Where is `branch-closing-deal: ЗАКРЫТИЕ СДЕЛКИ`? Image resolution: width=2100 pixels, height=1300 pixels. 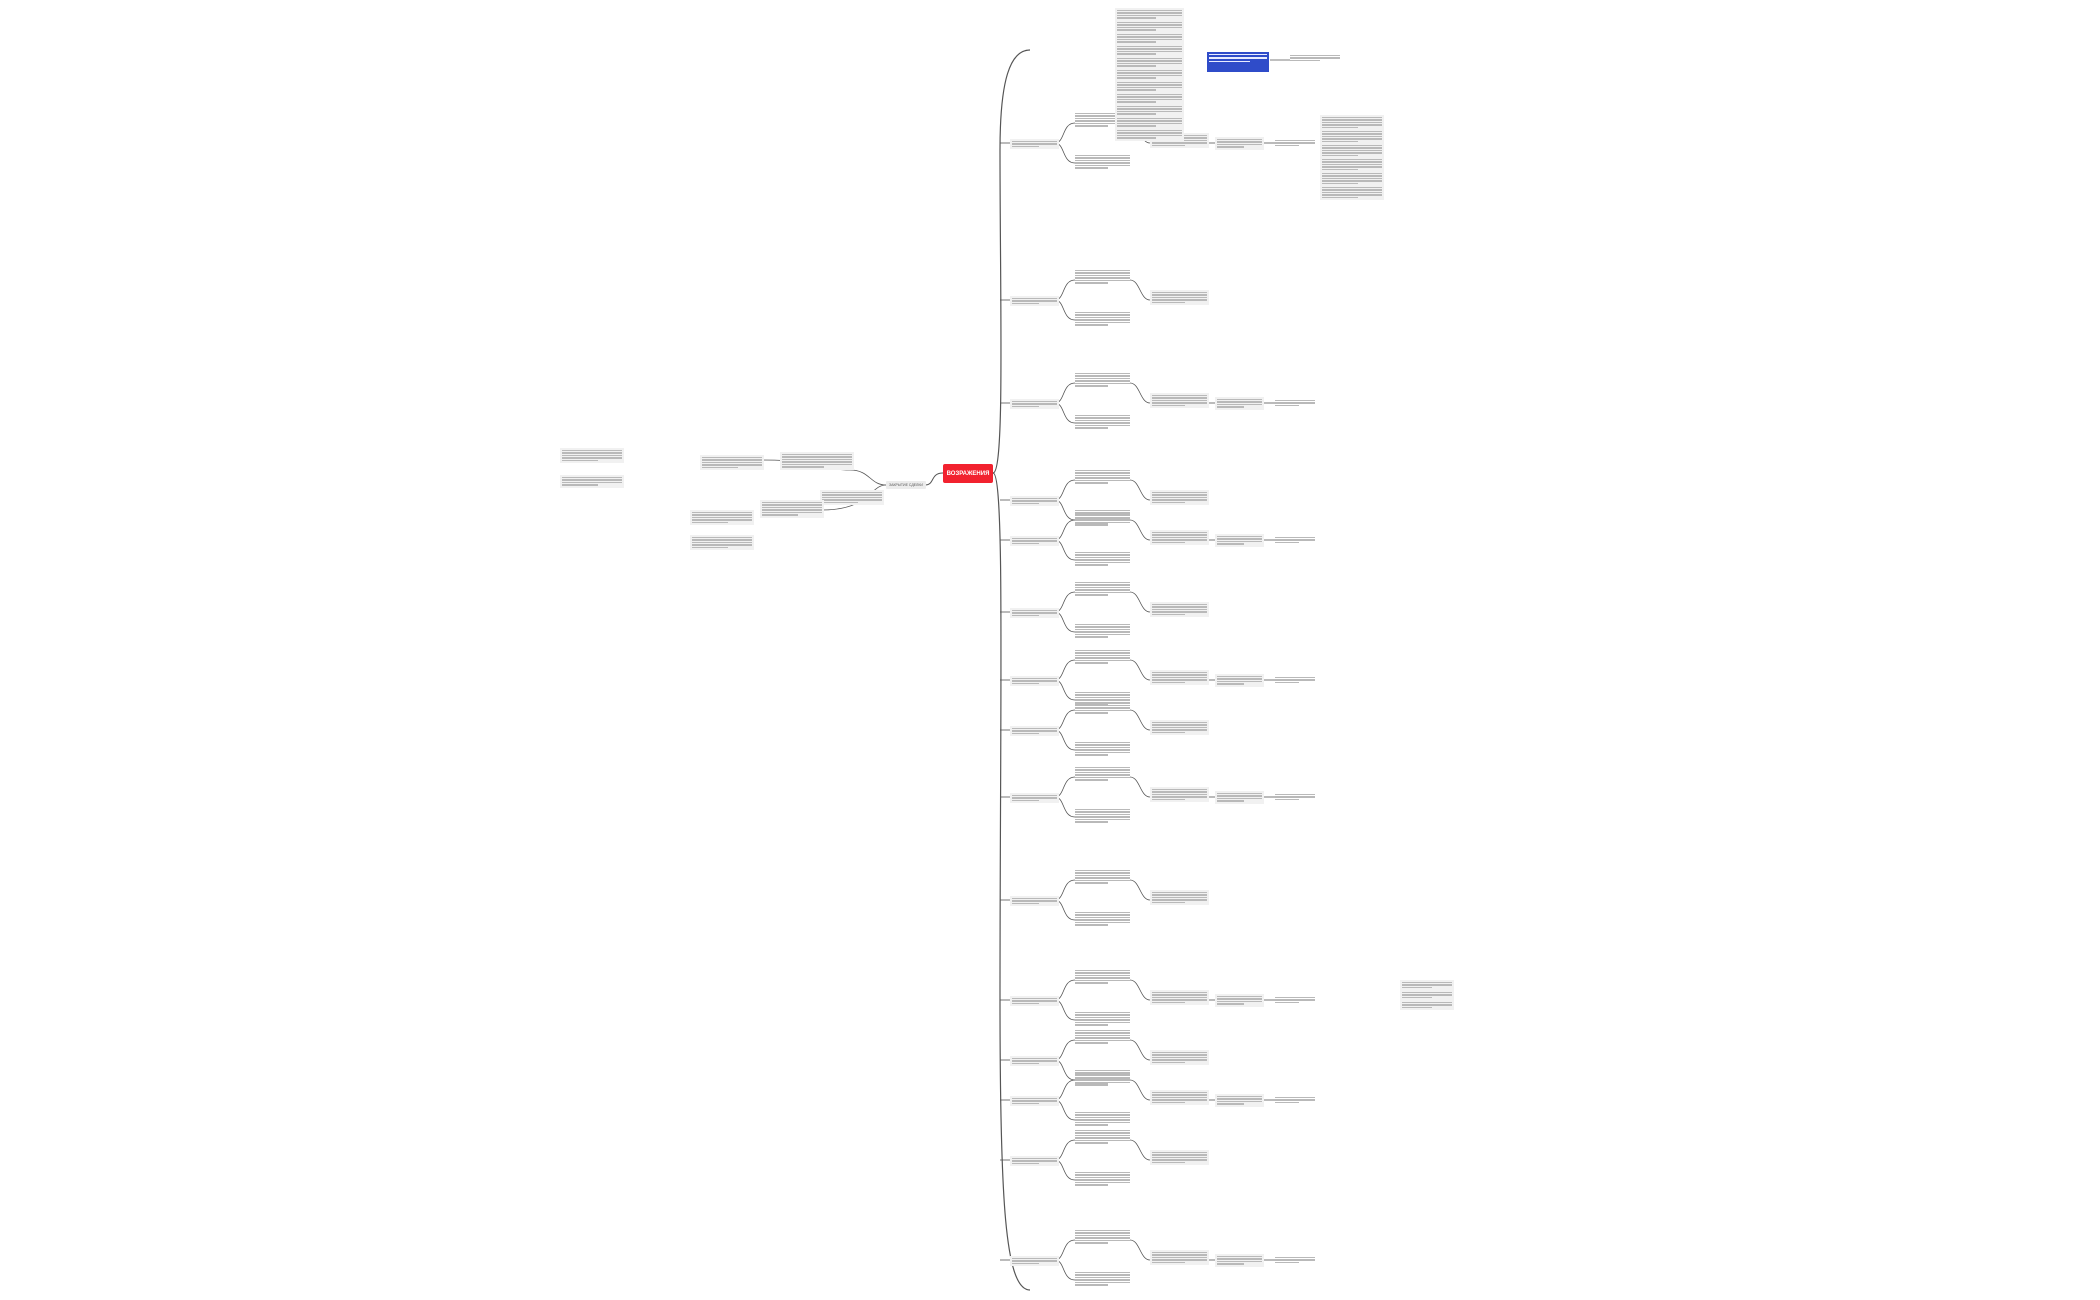
branch-closing-deal: ЗАКРЫТИЕ СДЕЛКИ is located at coordinates (906, 485).